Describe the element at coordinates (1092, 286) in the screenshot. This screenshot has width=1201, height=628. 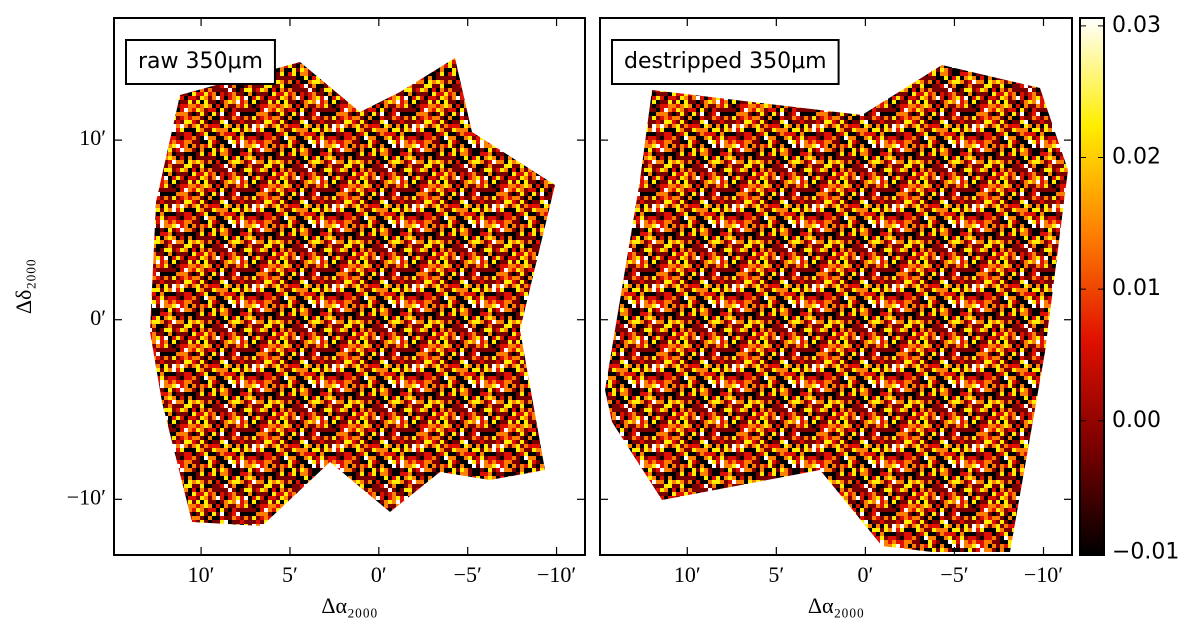
I see `colorbar` at that location.